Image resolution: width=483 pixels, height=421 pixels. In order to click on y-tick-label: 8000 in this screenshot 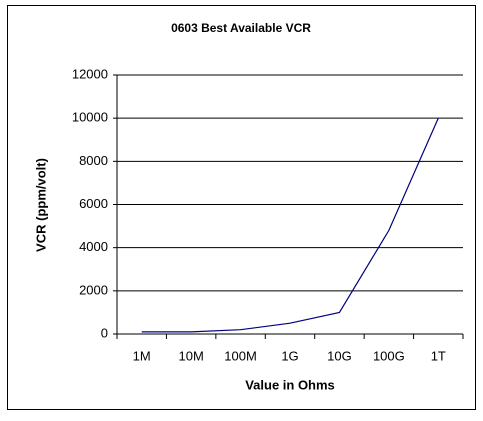, I will do `click(93, 160)`.